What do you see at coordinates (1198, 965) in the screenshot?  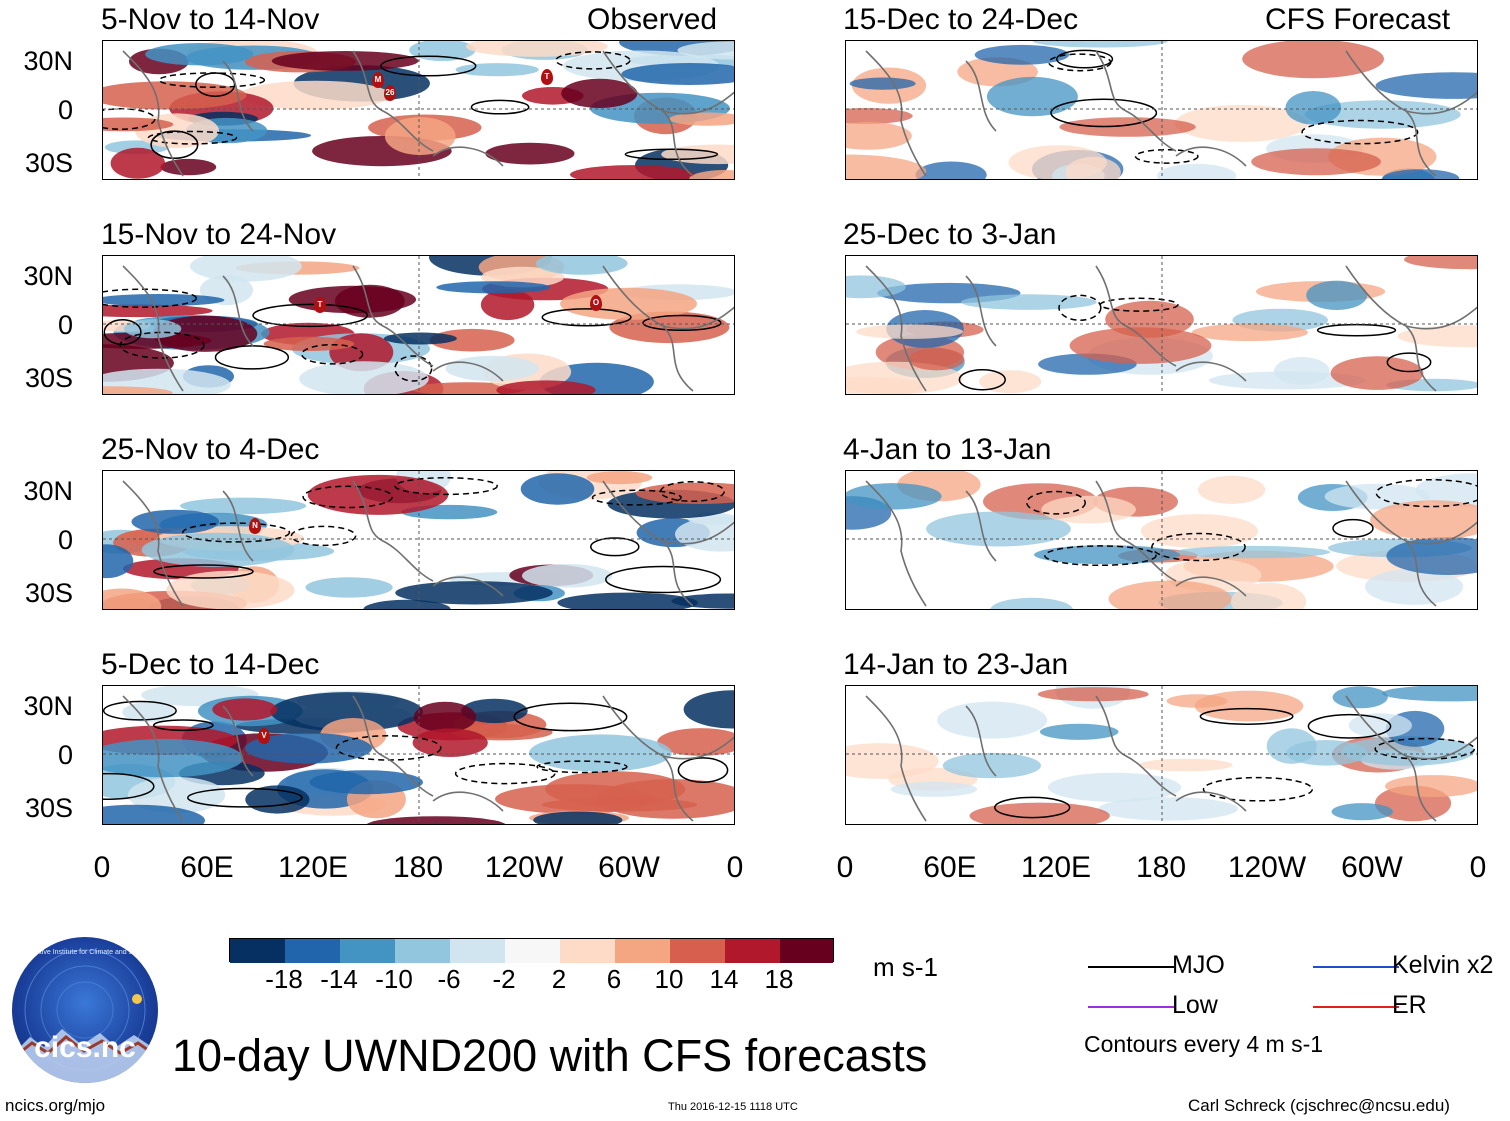 I see `legend-label-mjo: MJO` at bounding box center [1198, 965].